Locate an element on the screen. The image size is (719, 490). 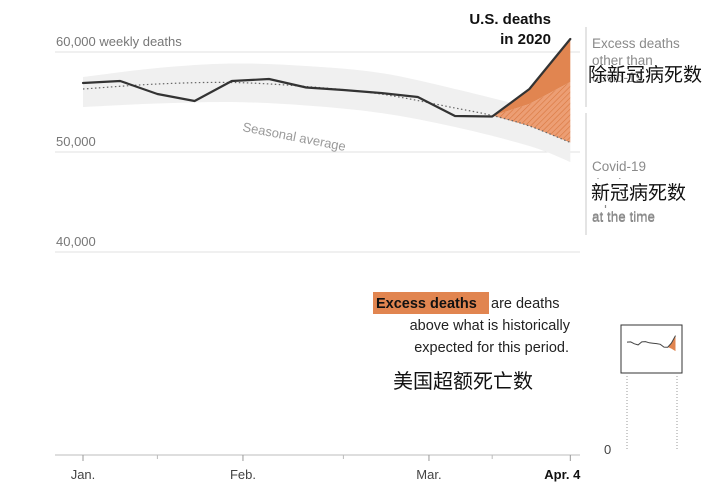
x-tick-label: Apr. 4 is located at coordinates (562, 474).